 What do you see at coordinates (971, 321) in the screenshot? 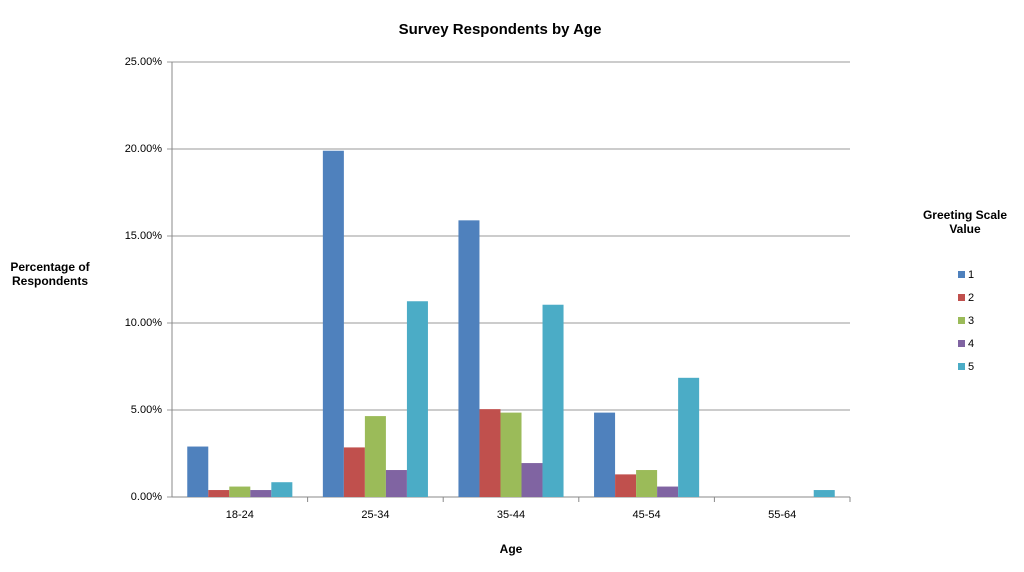
I see `legend-label: 3` at bounding box center [971, 321].